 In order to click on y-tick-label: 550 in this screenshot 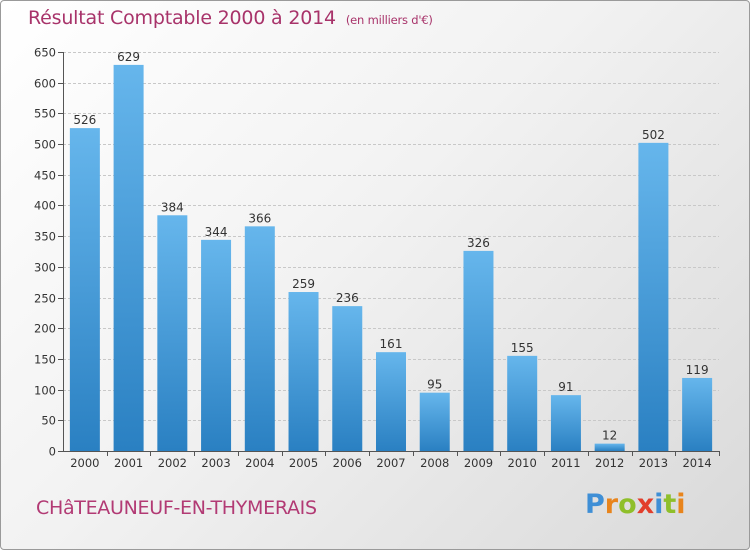, I will do `click(45, 114)`.